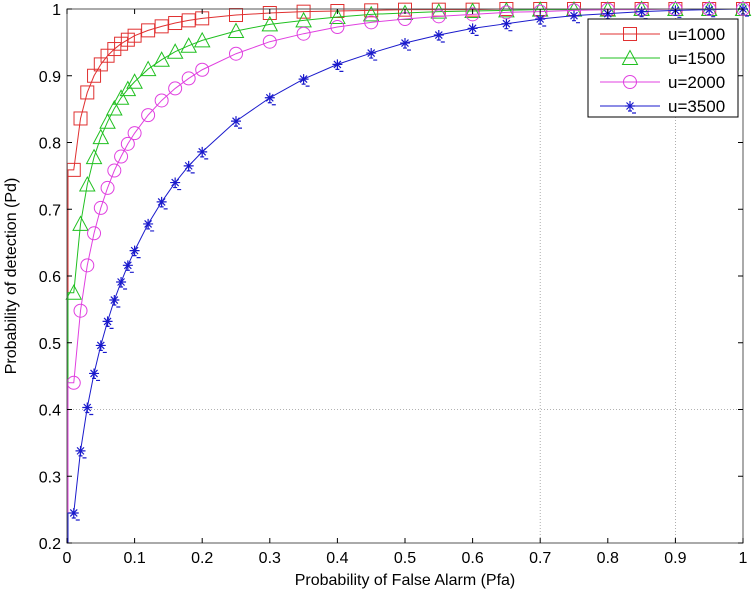 This screenshot has width=755, height=603. Describe the element at coordinates (405, 558) in the screenshot. I see `x-tick-label: 0.5` at that location.